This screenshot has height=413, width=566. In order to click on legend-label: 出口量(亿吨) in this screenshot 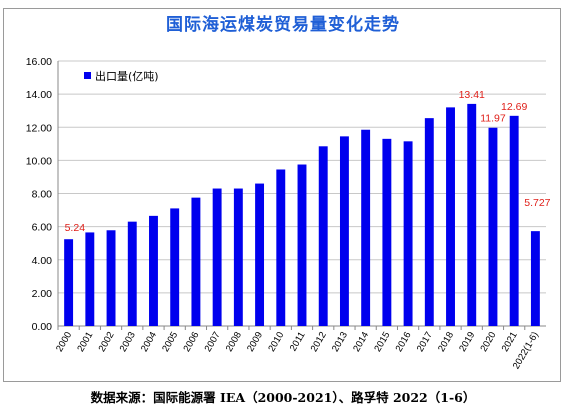, I will do `click(127, 76)`.